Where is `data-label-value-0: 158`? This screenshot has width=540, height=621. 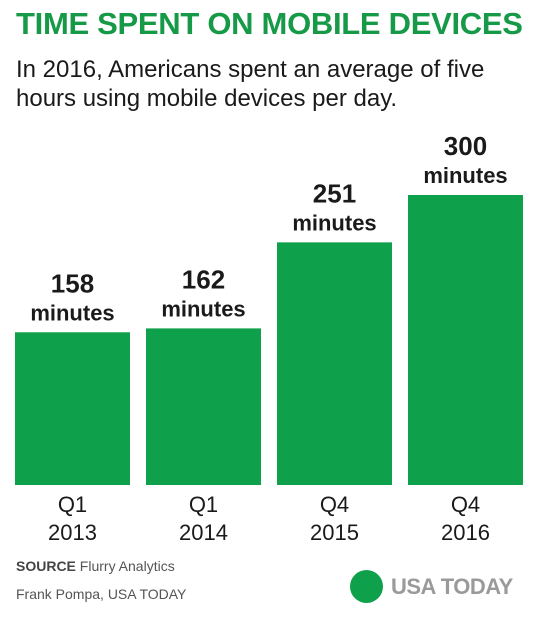
data-label-value-0: 158 is located at coordinates (72, 283).